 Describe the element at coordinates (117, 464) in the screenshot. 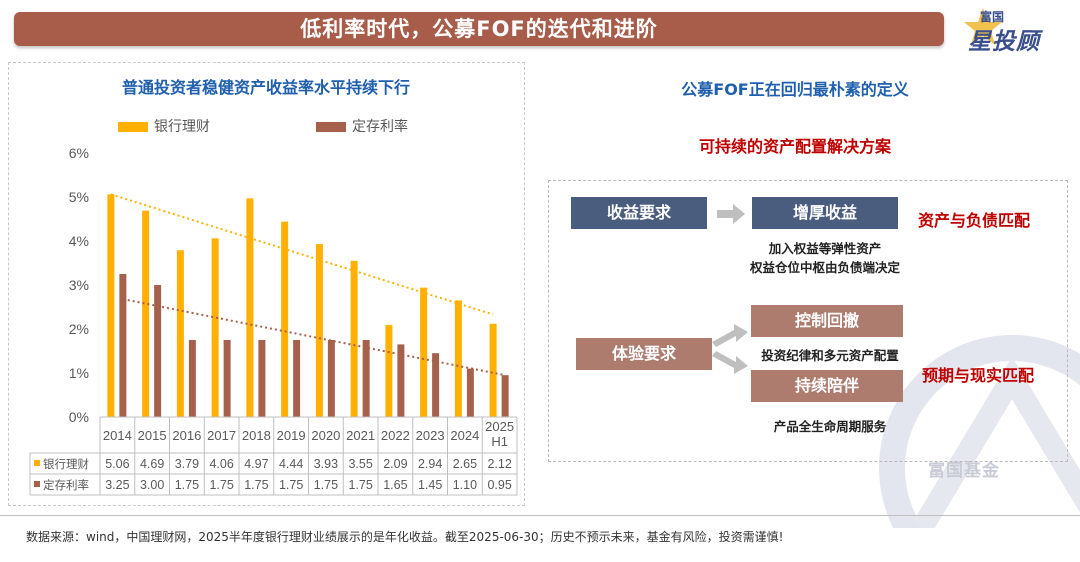

I see `data-value: 5.06` at that location.